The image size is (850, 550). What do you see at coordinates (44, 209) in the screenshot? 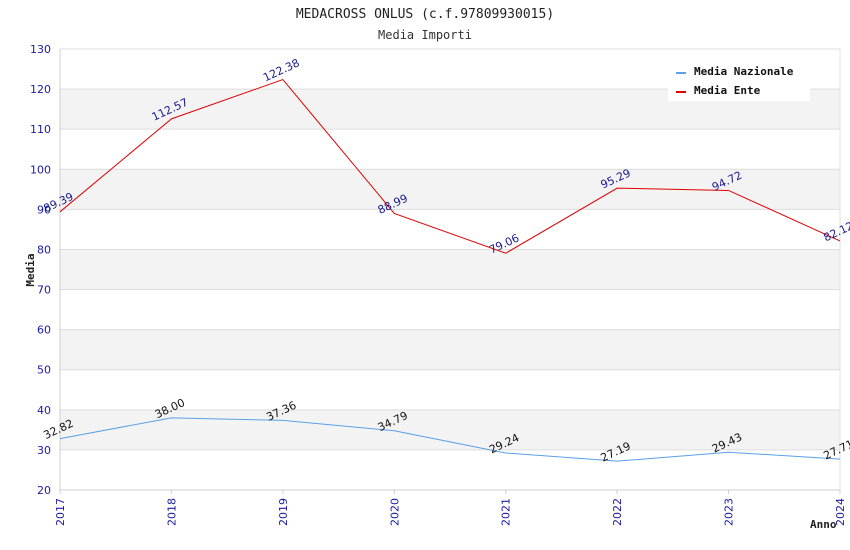
I see `y-tick-label: 90` at bounding box center [44, 209].